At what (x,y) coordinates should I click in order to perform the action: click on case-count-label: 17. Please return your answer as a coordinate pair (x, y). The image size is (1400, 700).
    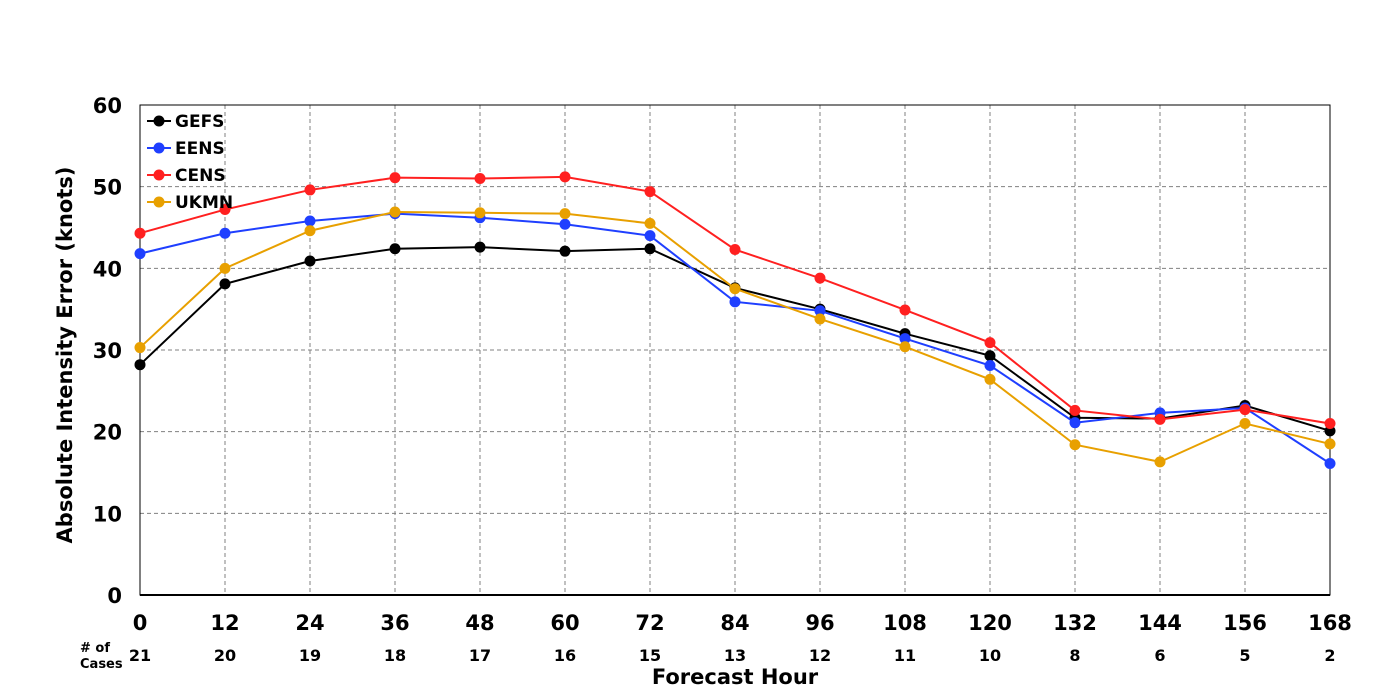
    Looking at the image, I should click on (480, 655).